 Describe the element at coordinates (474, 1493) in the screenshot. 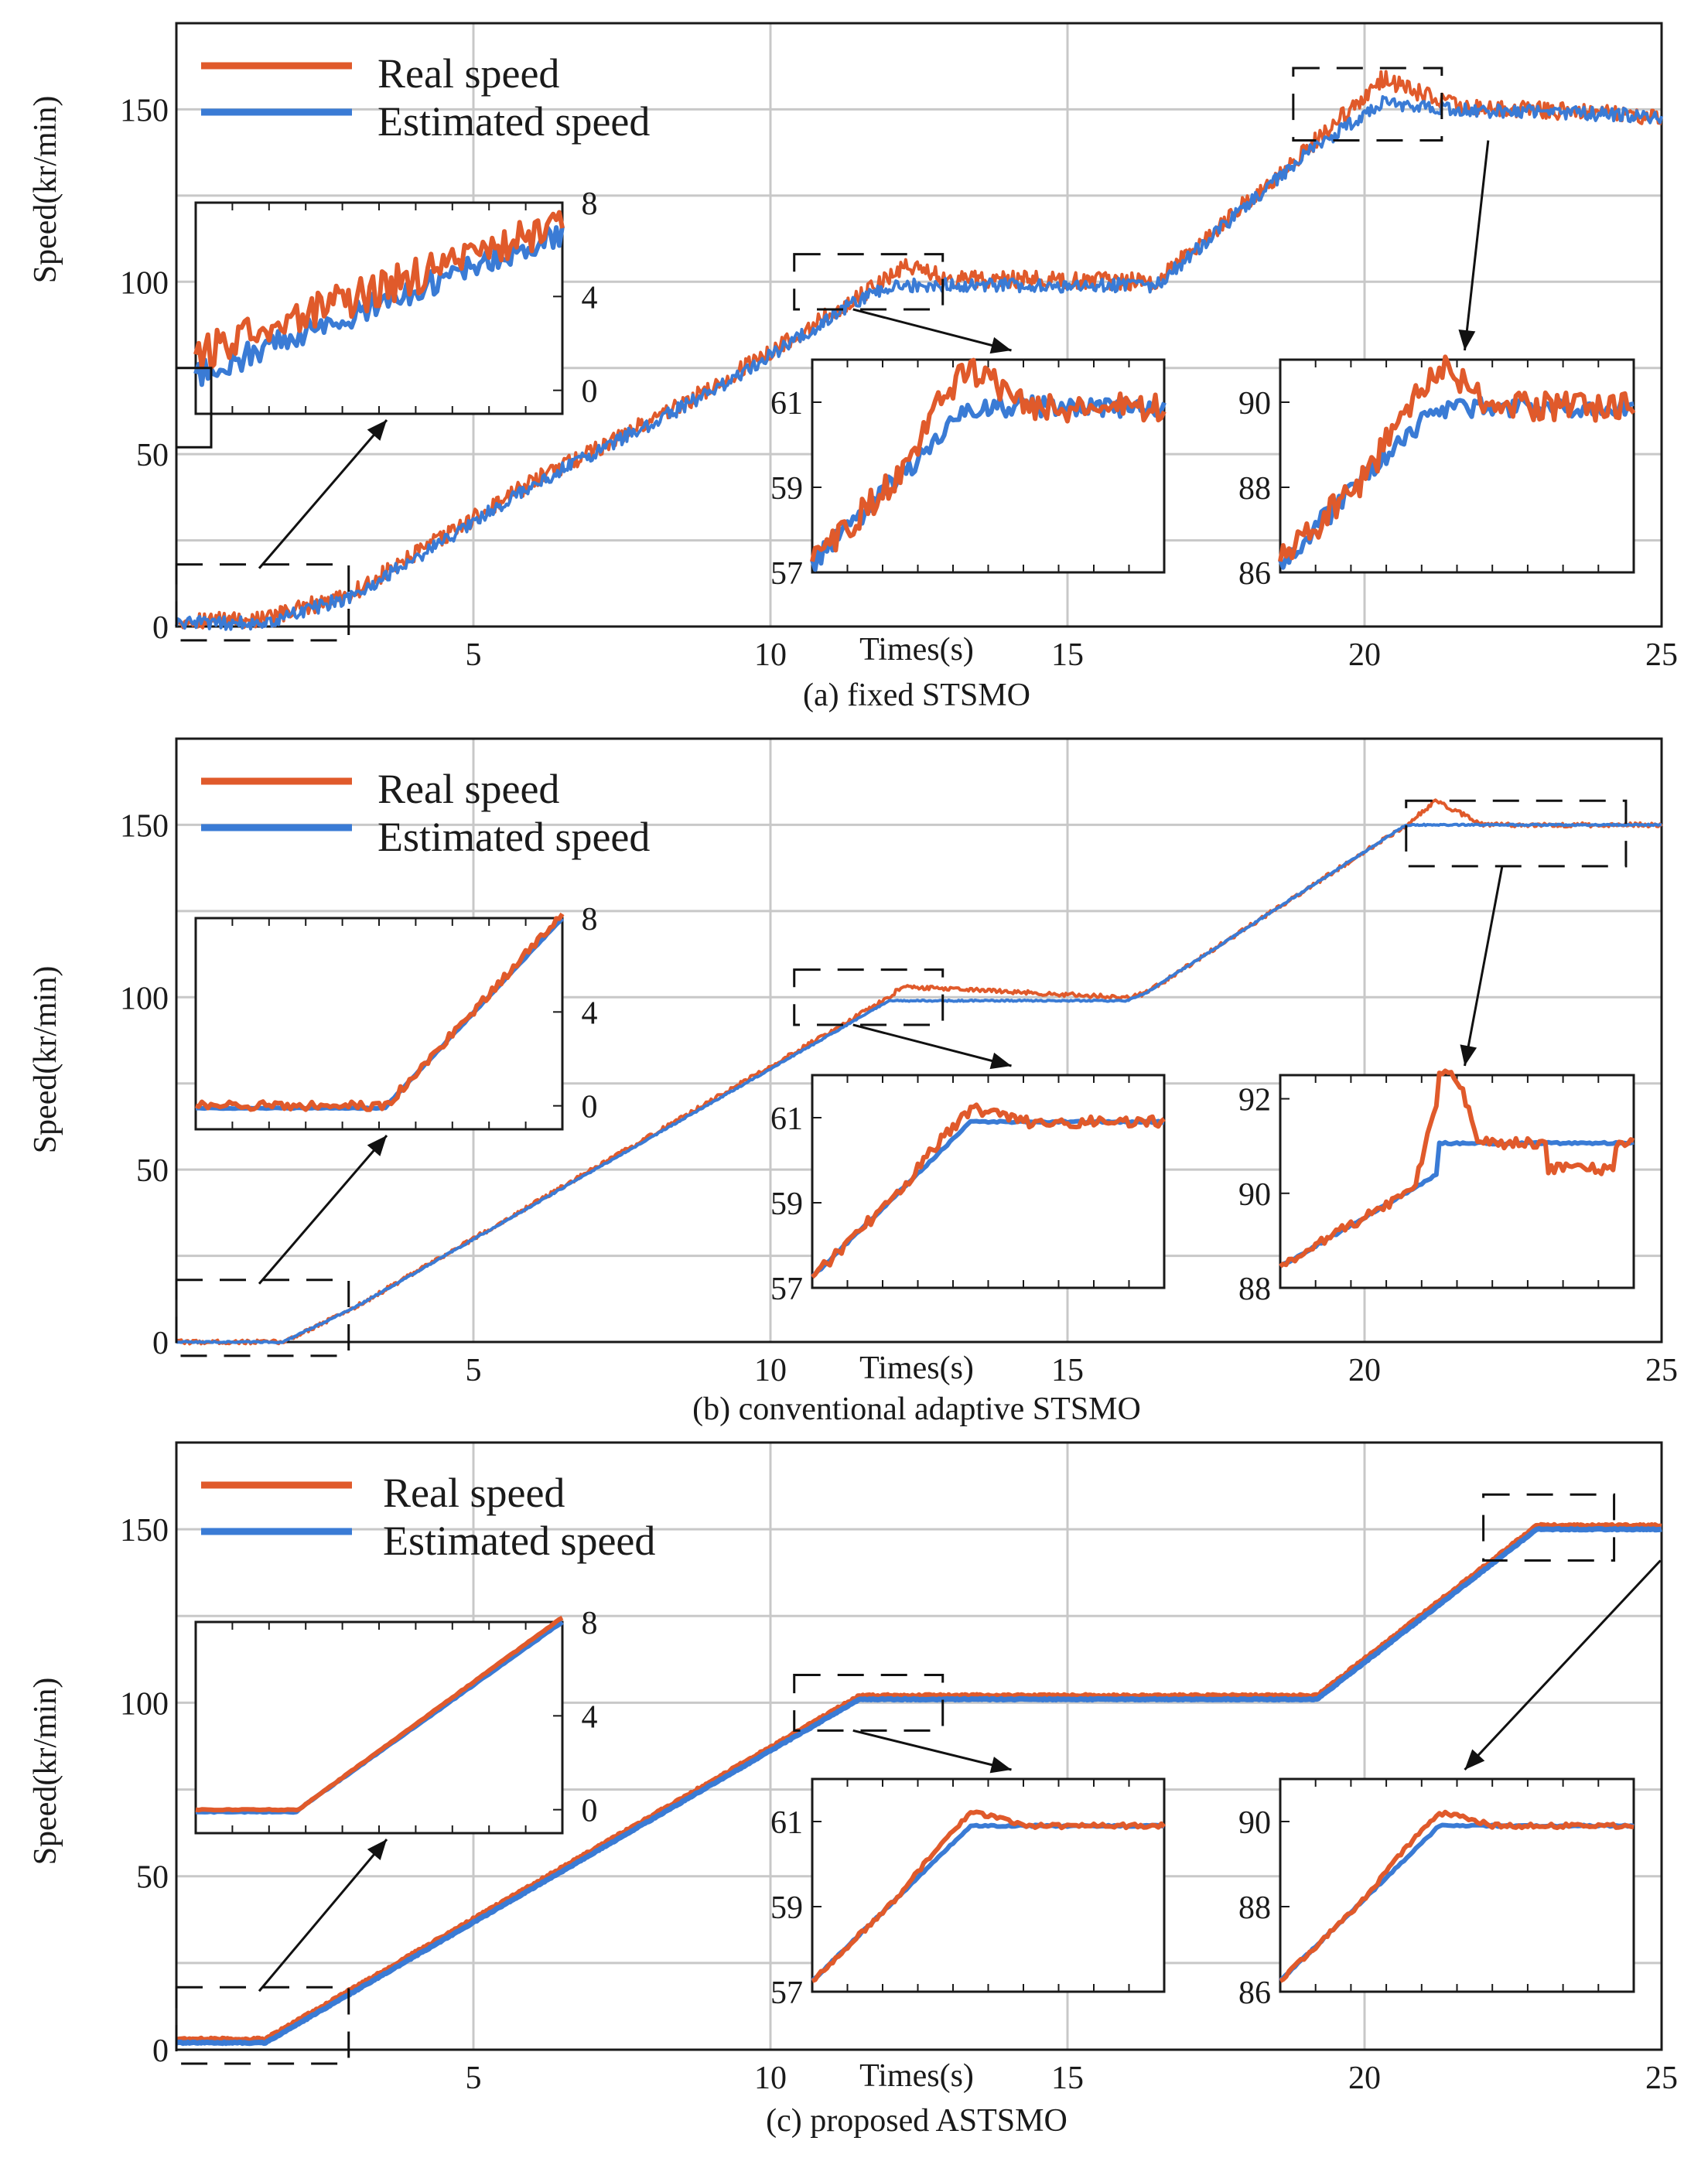

I see `panel-c-legend-real: Real speed` at that location.